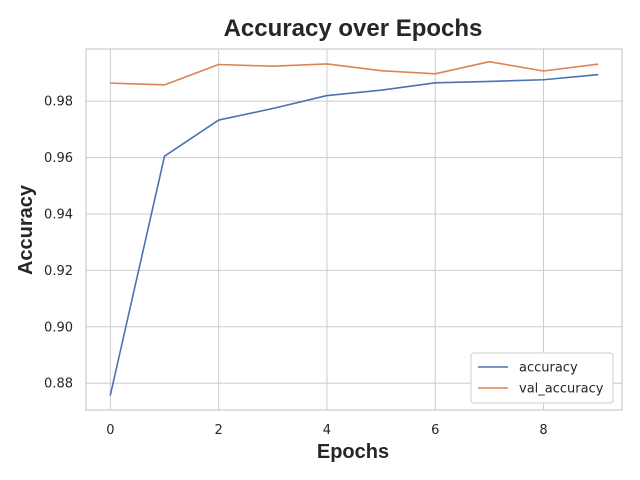 Image resolution: width=640 pixels, height=480 pixels. Describe the element at coordinates (110, 430) in the screenshot. I see `x-tick-label: 0` at that location.